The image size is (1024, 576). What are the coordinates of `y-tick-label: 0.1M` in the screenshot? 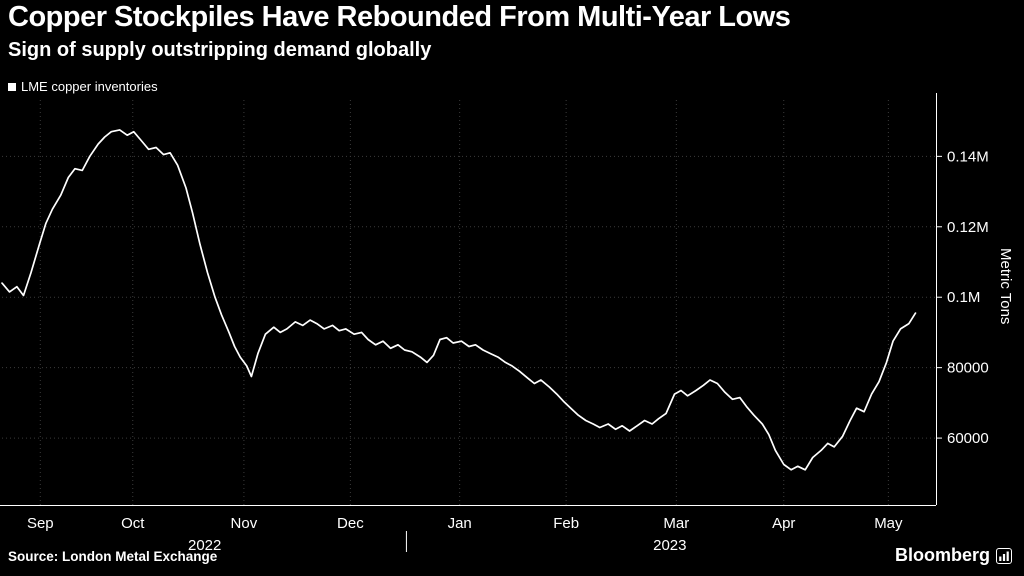 It's located at (963, 297).